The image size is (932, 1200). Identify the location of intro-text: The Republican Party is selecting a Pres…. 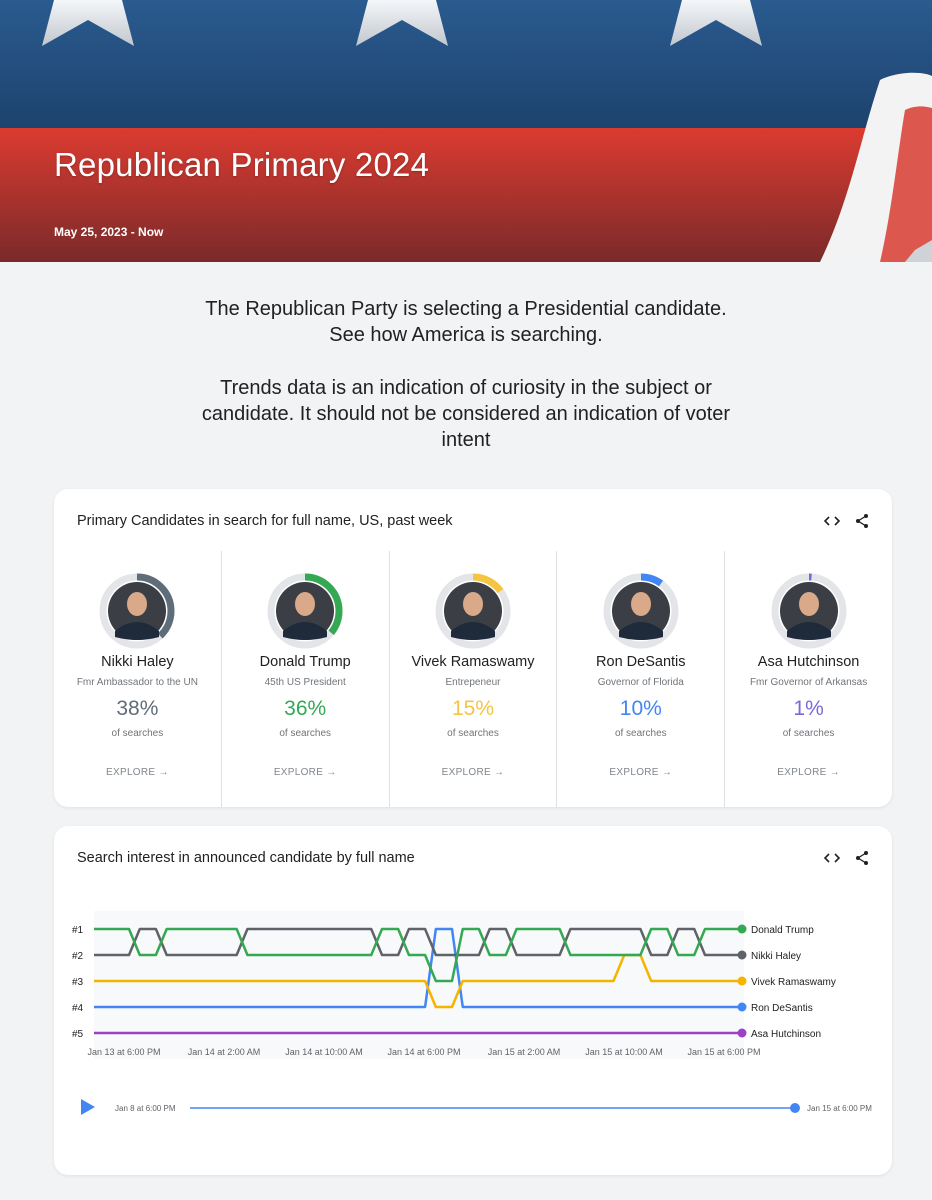
(466, 388).